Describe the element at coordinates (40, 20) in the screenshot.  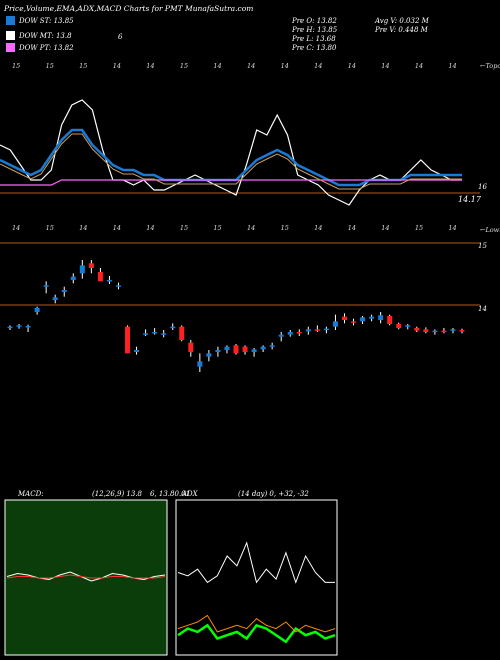
I see `legend-dow-st: DOW ST: 13.85` at that location.